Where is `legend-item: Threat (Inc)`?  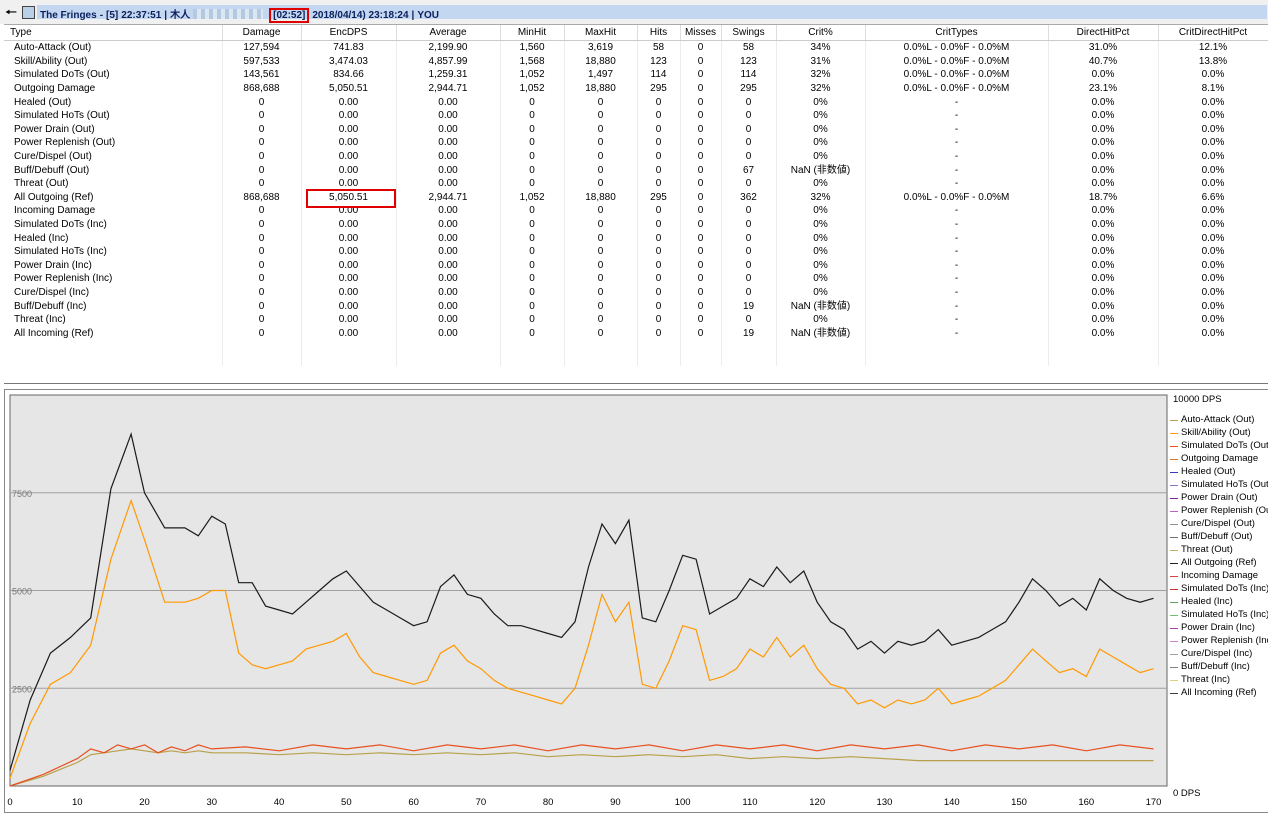
legend-item: Threat (Inc) is located at coordinates (1219, 680).